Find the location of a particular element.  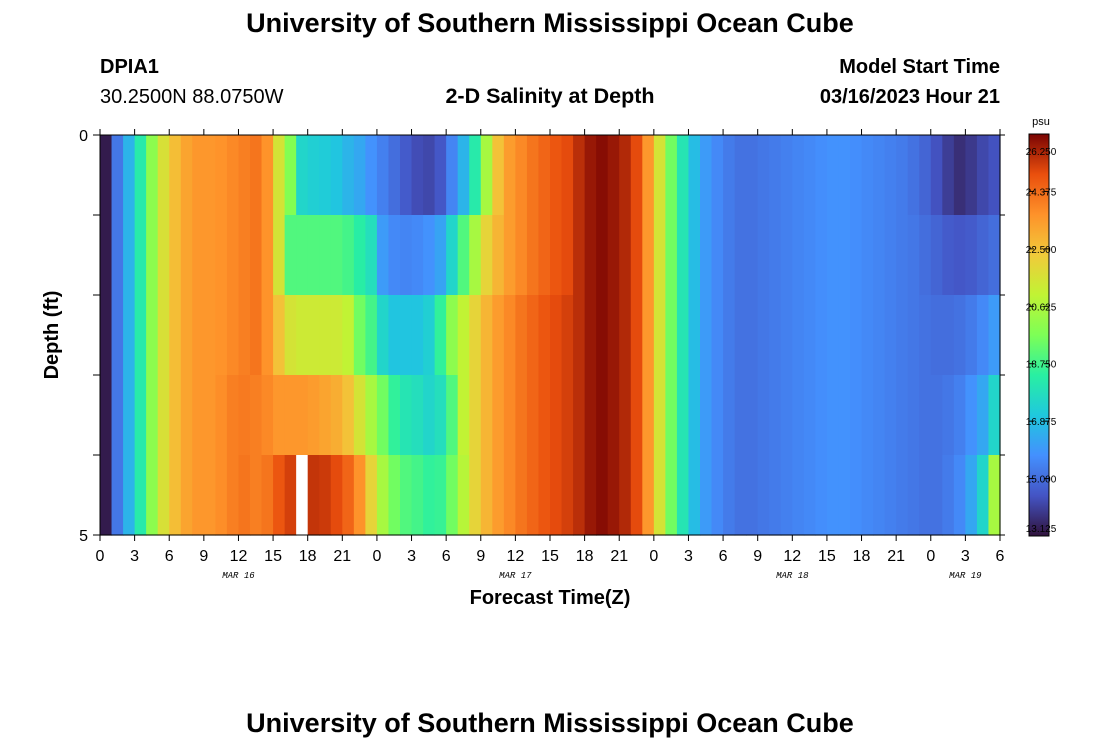

x-tick-label: 6 is located at coordinates (446, 556).